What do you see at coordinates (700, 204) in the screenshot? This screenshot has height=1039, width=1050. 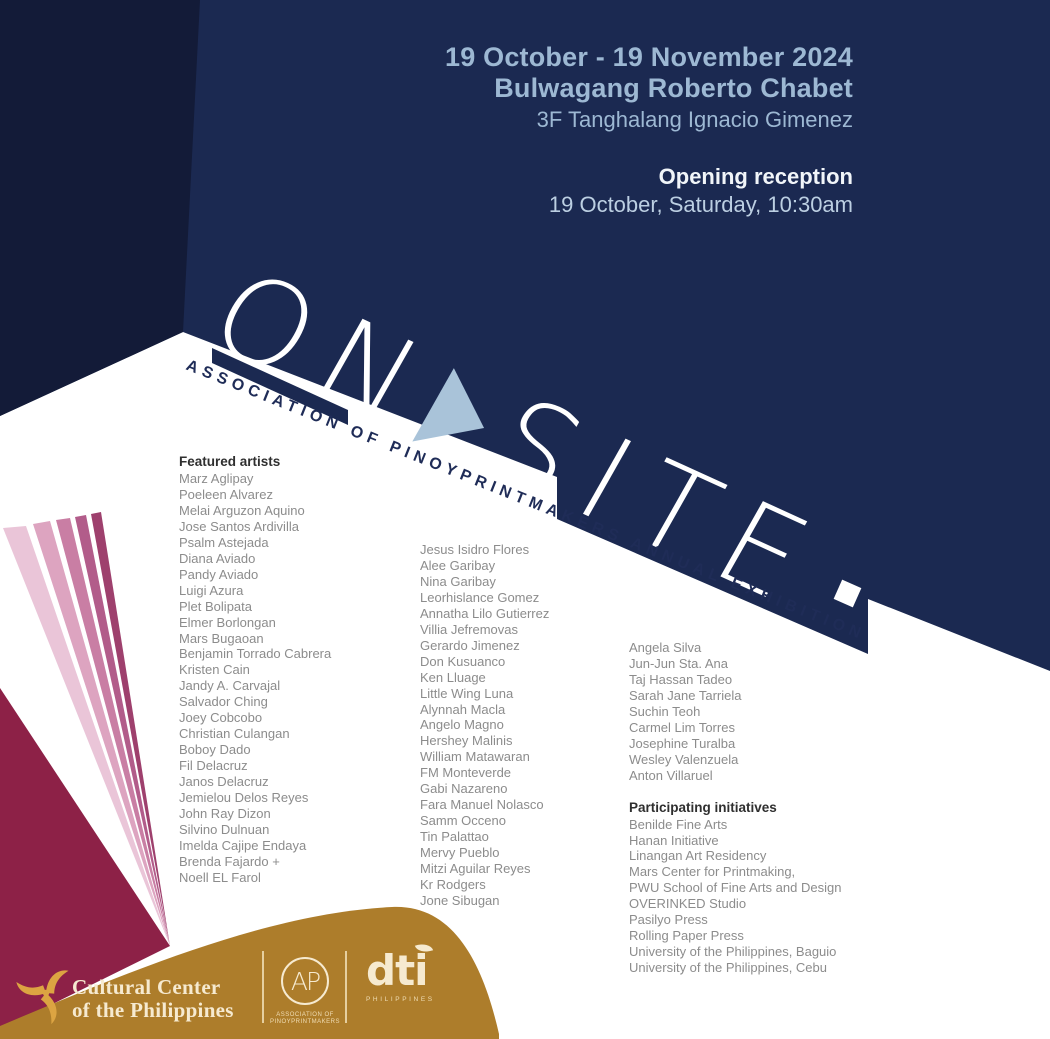 I see `reception-datetime: 19 October, Saturday, 10:30am` at bounding box center [700, 204].